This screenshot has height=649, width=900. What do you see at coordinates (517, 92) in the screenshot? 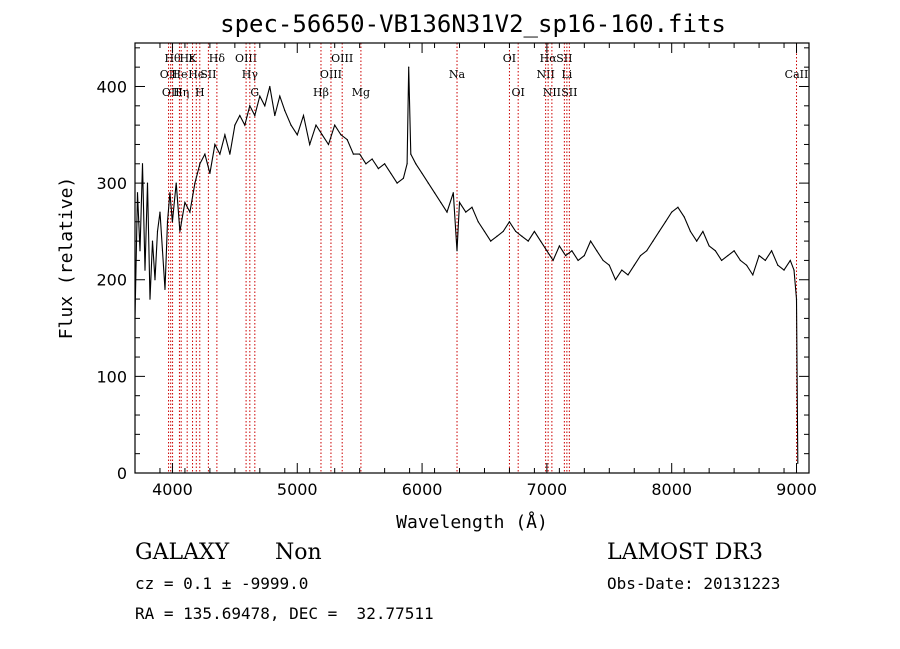
I see `line-marker-label-20: OI` at bounding box center [517, 92].